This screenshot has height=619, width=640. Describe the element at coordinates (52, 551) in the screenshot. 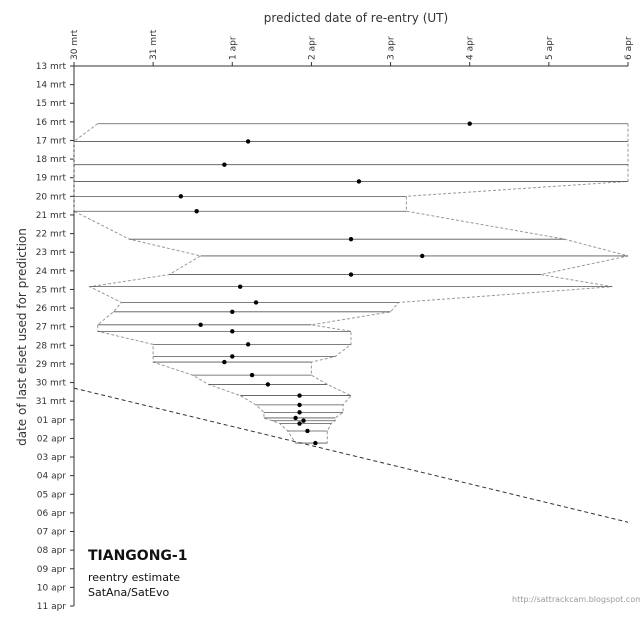

I see `y-tick-label: 08 apr` at that location.